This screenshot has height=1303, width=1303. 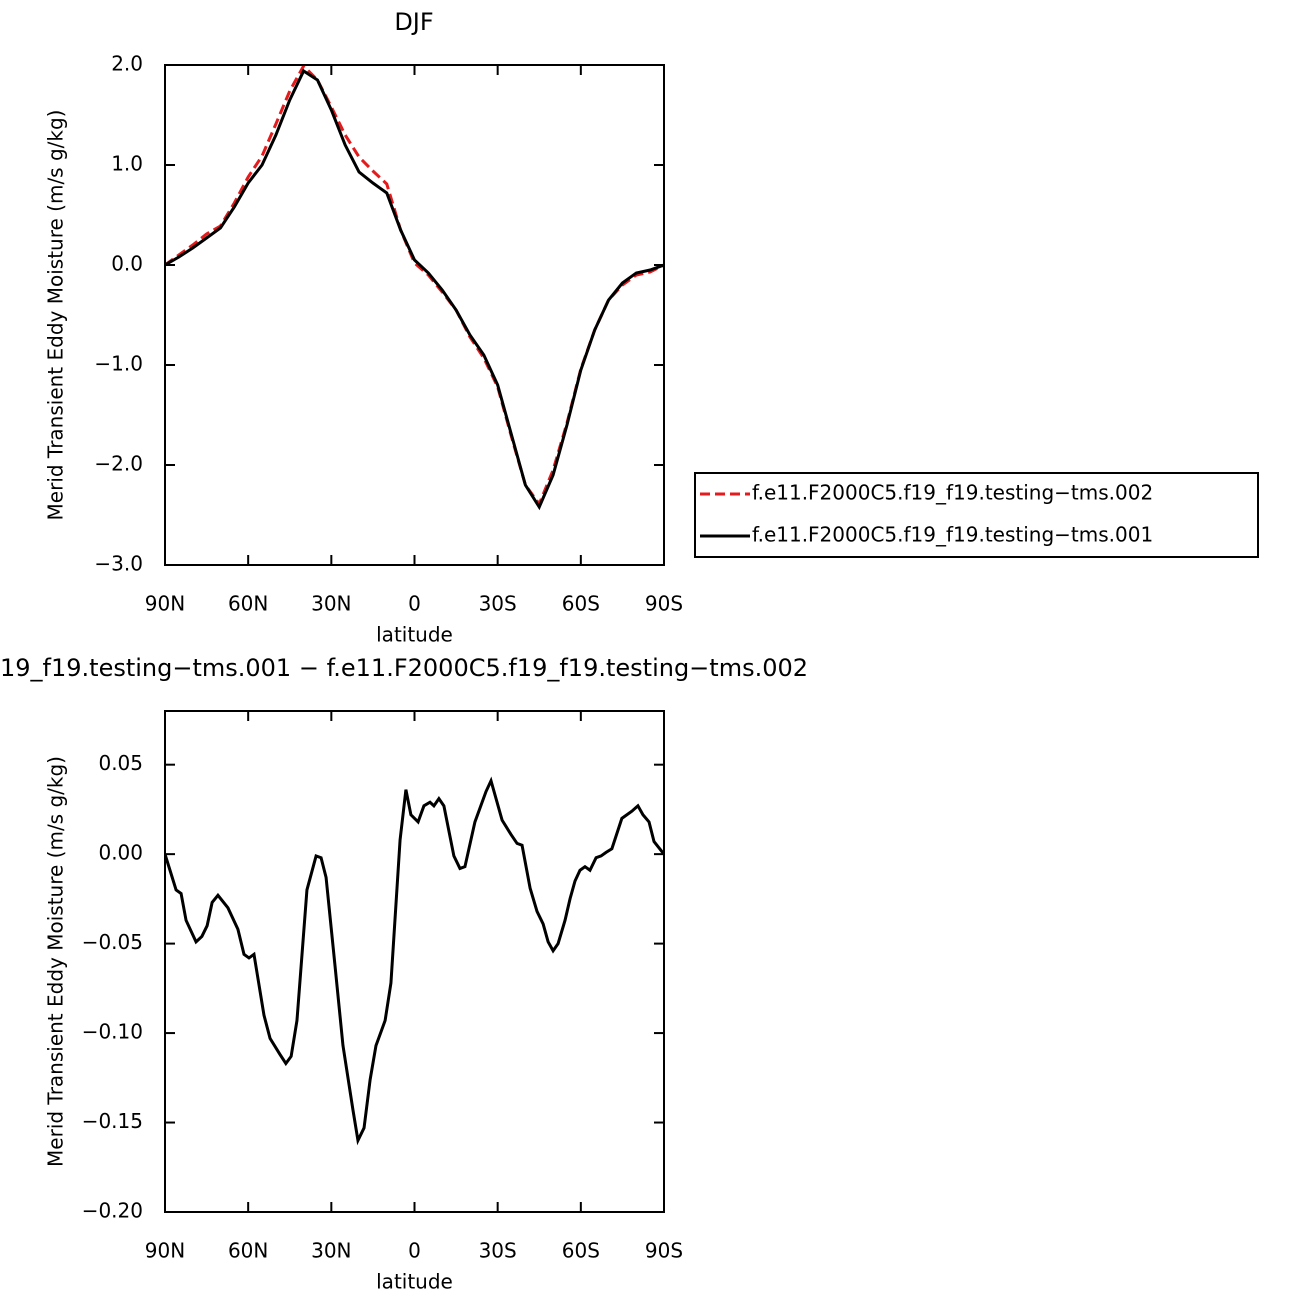 What do you see at coordinates (120, 853) in the screenshot?
I see `y-tick-label: 0.00` at bounding box center [120, 853].